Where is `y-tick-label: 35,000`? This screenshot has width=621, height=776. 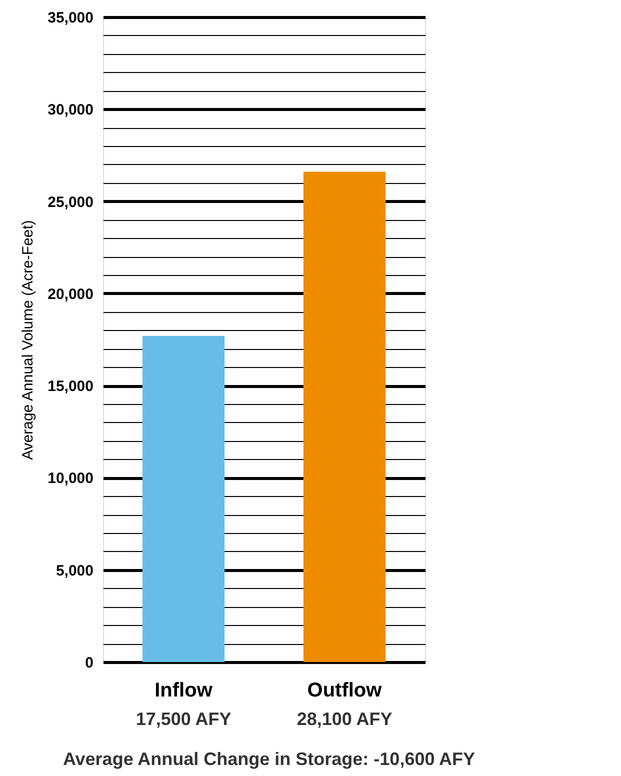 y-tick-label: 35,000 is located at coordinates (71, 18).